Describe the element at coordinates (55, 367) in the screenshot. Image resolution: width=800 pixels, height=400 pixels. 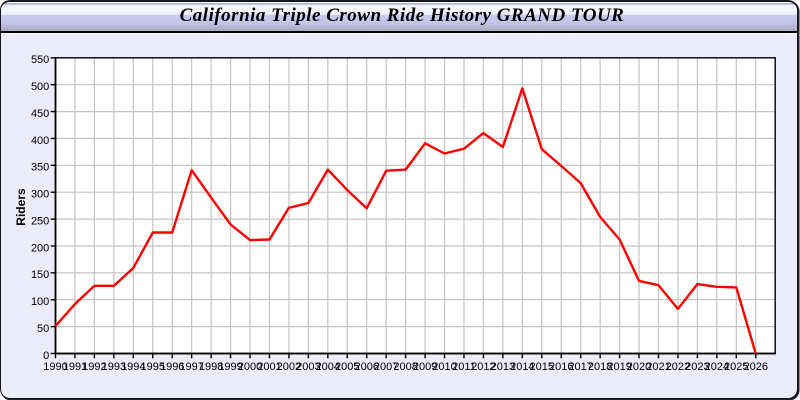
I see `svg-text: 1990` at that location.